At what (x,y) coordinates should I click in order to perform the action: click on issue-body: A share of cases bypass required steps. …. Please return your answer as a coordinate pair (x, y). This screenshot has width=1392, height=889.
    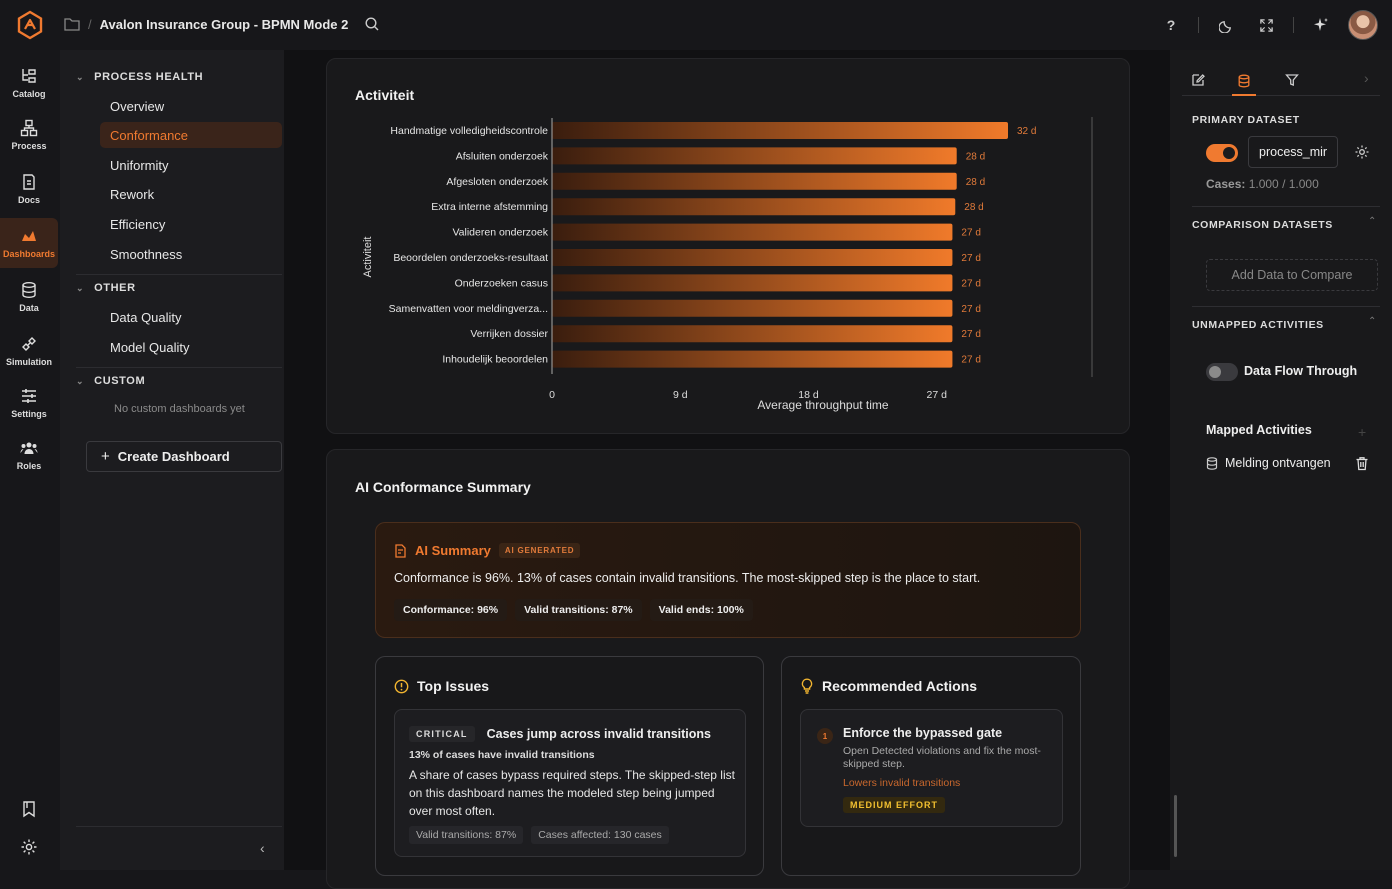
    Looking at the image, I should click on (572, 793).